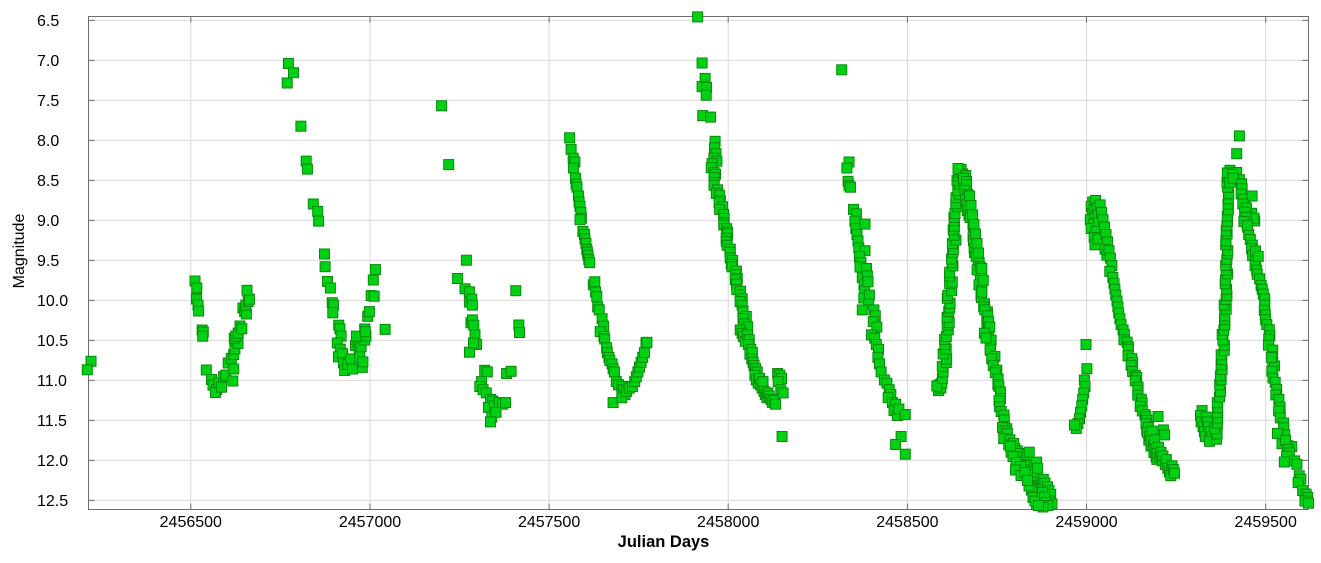  Describe the element at coordinates (48, 261) in the screenshot. I see `svg-text: 9.5` at that location.